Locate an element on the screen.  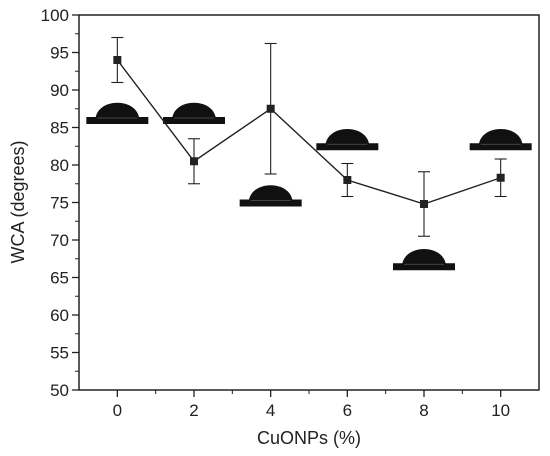
y-tick-label: 75 is located at coordinates (59, 203).